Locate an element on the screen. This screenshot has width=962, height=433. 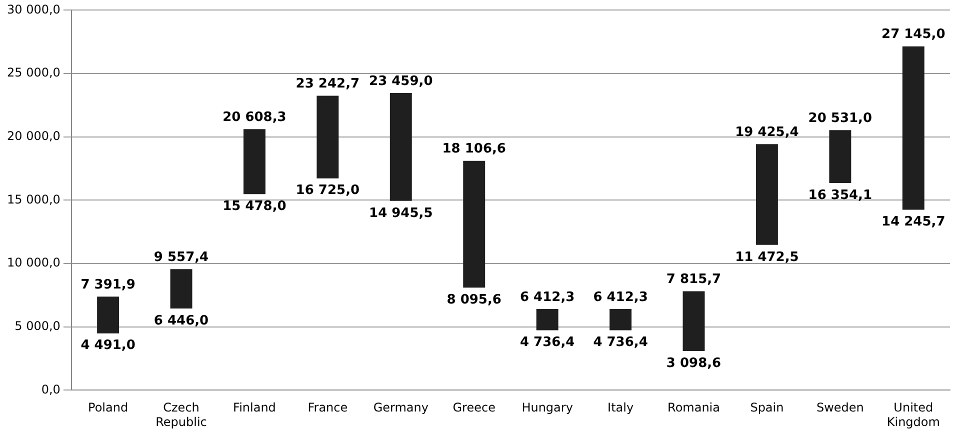
x-tick-label: Germany is located at coordinates (400, 407).